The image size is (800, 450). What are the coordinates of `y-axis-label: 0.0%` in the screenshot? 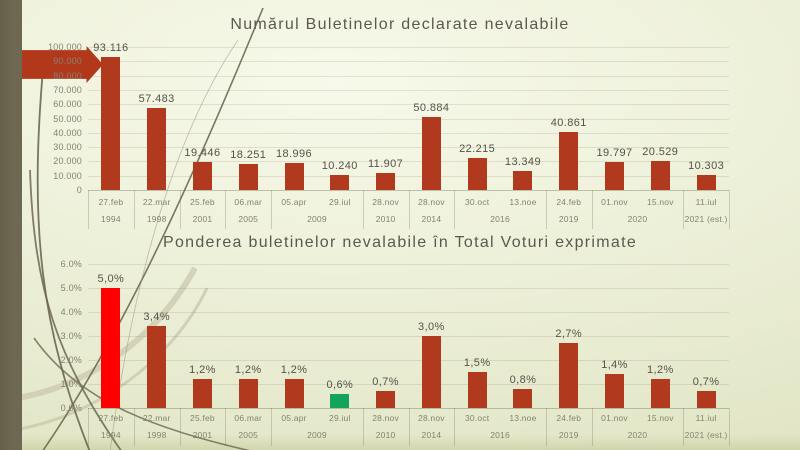 It's located at (71, 408).